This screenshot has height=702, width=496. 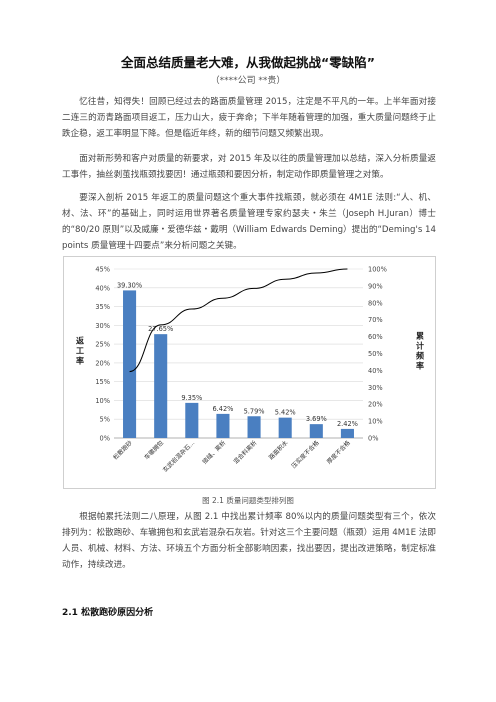 I want to click on data-label: 5.42%, so click(x=285, y=413).